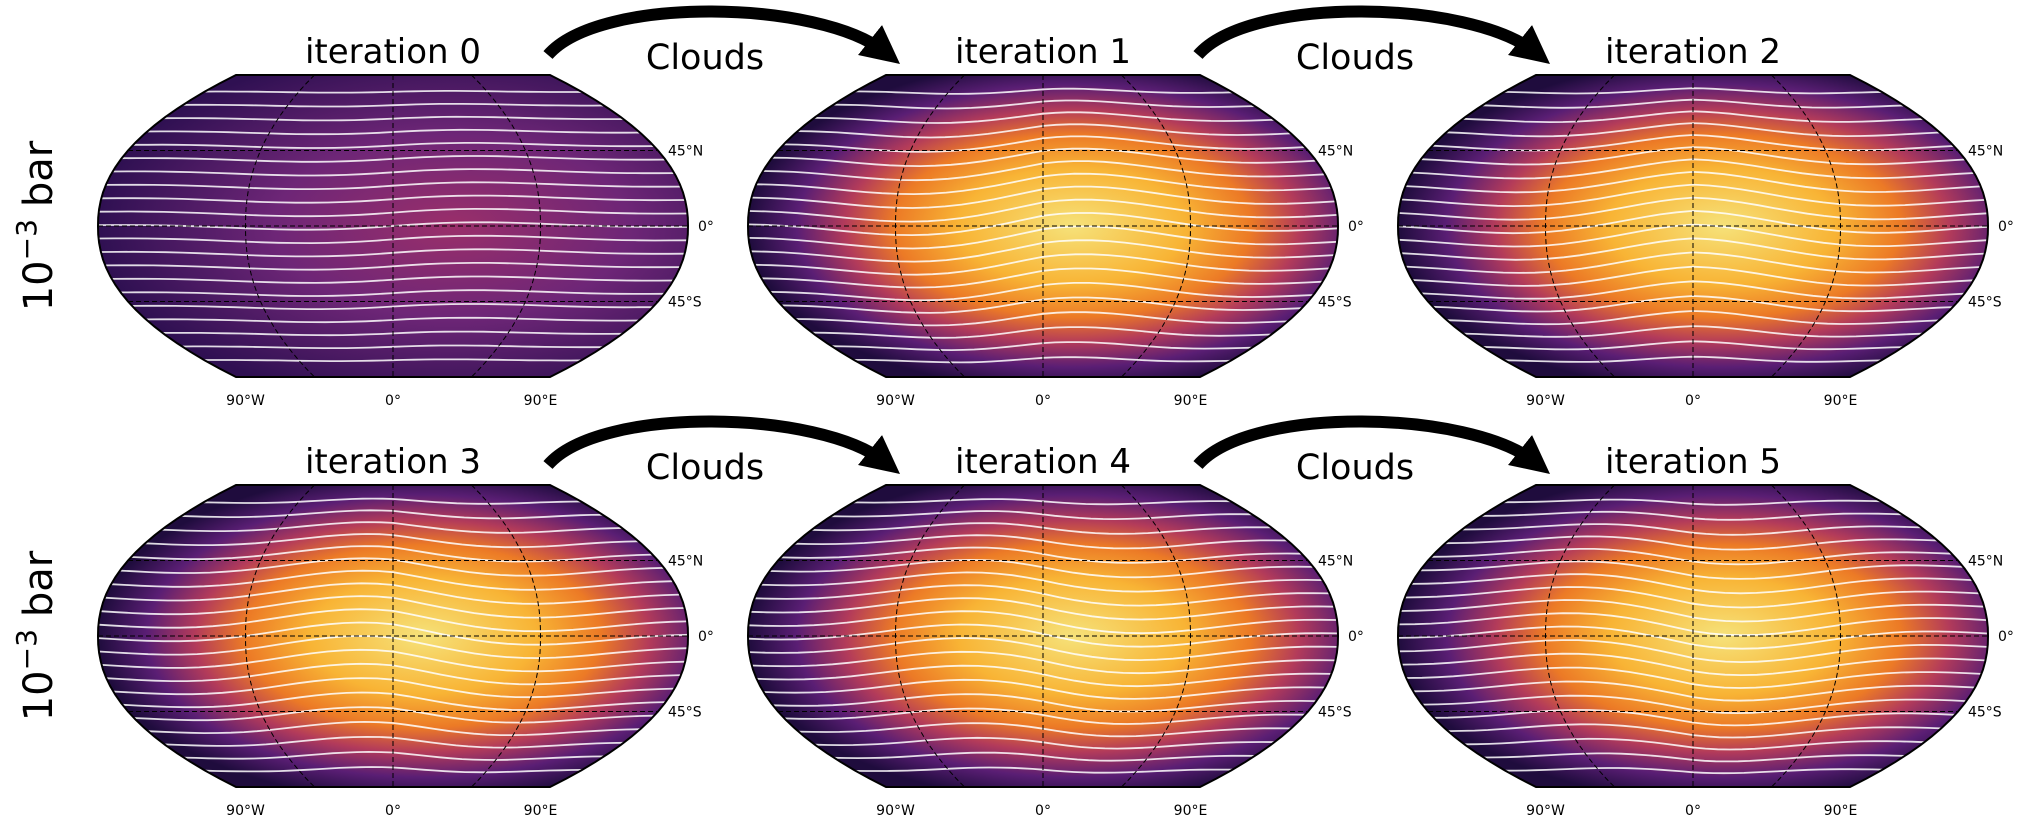 The height and width of the screenshot is (817, 2034). I want to click on panel-title: iteration 1, so click(1043, 52).